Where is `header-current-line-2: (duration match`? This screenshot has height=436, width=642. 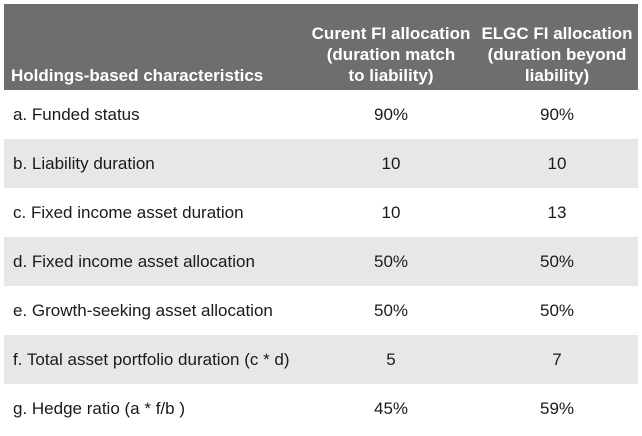
header-current-line-2: (duration match is located at coordinates (391, 54).